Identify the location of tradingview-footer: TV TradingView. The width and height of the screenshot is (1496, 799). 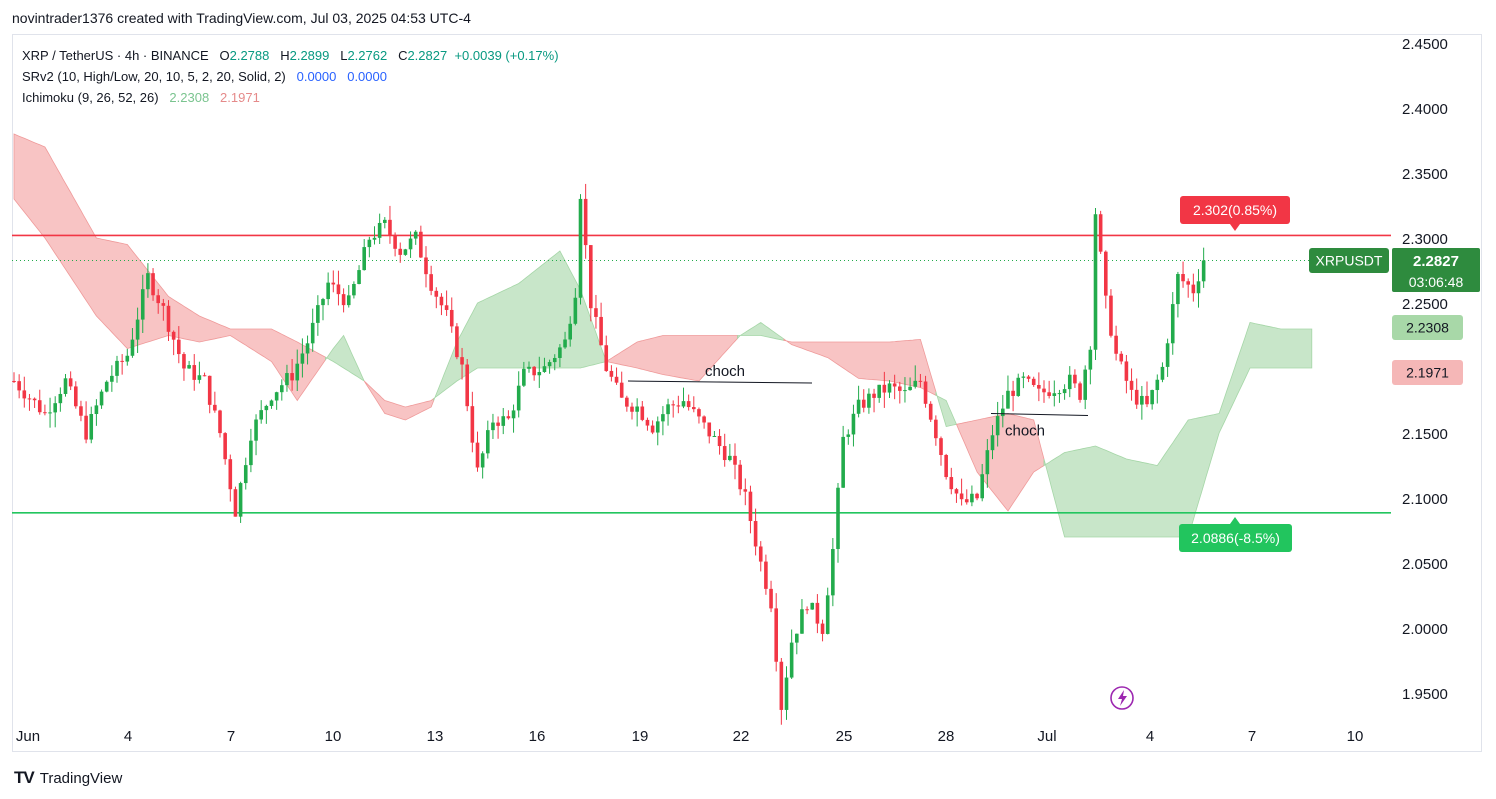
(68, 778).